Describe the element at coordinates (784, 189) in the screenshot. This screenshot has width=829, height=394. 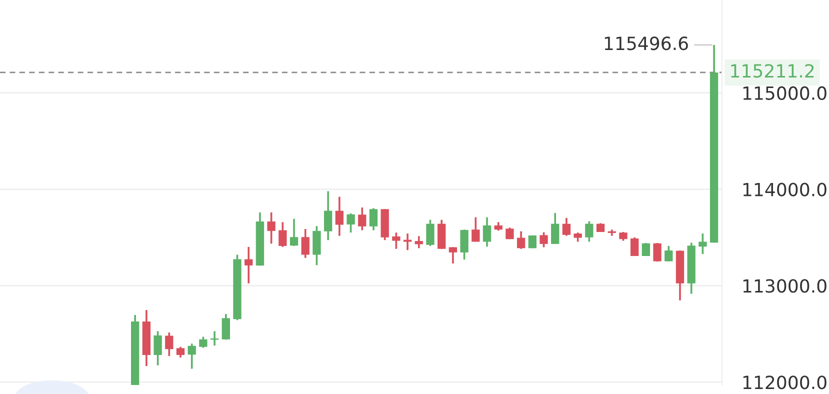
I see `y-tick-label: 114000.0` at that location.